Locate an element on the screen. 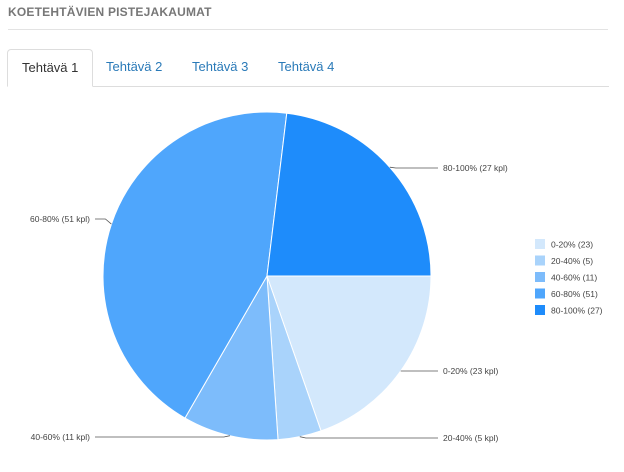 The height and width of the screenshot is (472, 624). slice-label: 20-40% (5 kpl) is located at coordinates (470, 438).